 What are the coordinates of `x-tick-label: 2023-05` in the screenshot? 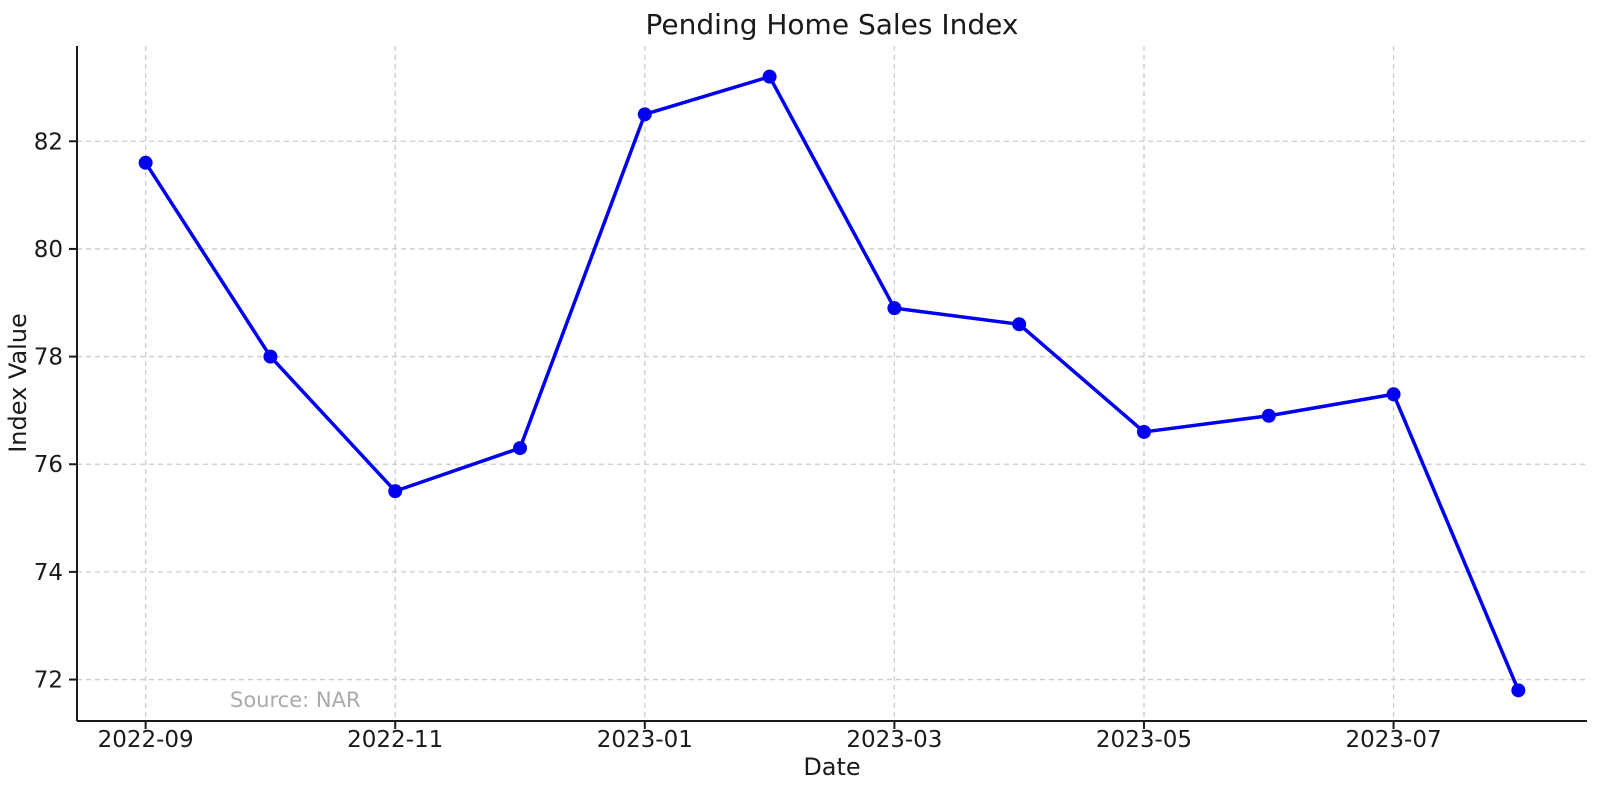 It's located at (1144, 740).